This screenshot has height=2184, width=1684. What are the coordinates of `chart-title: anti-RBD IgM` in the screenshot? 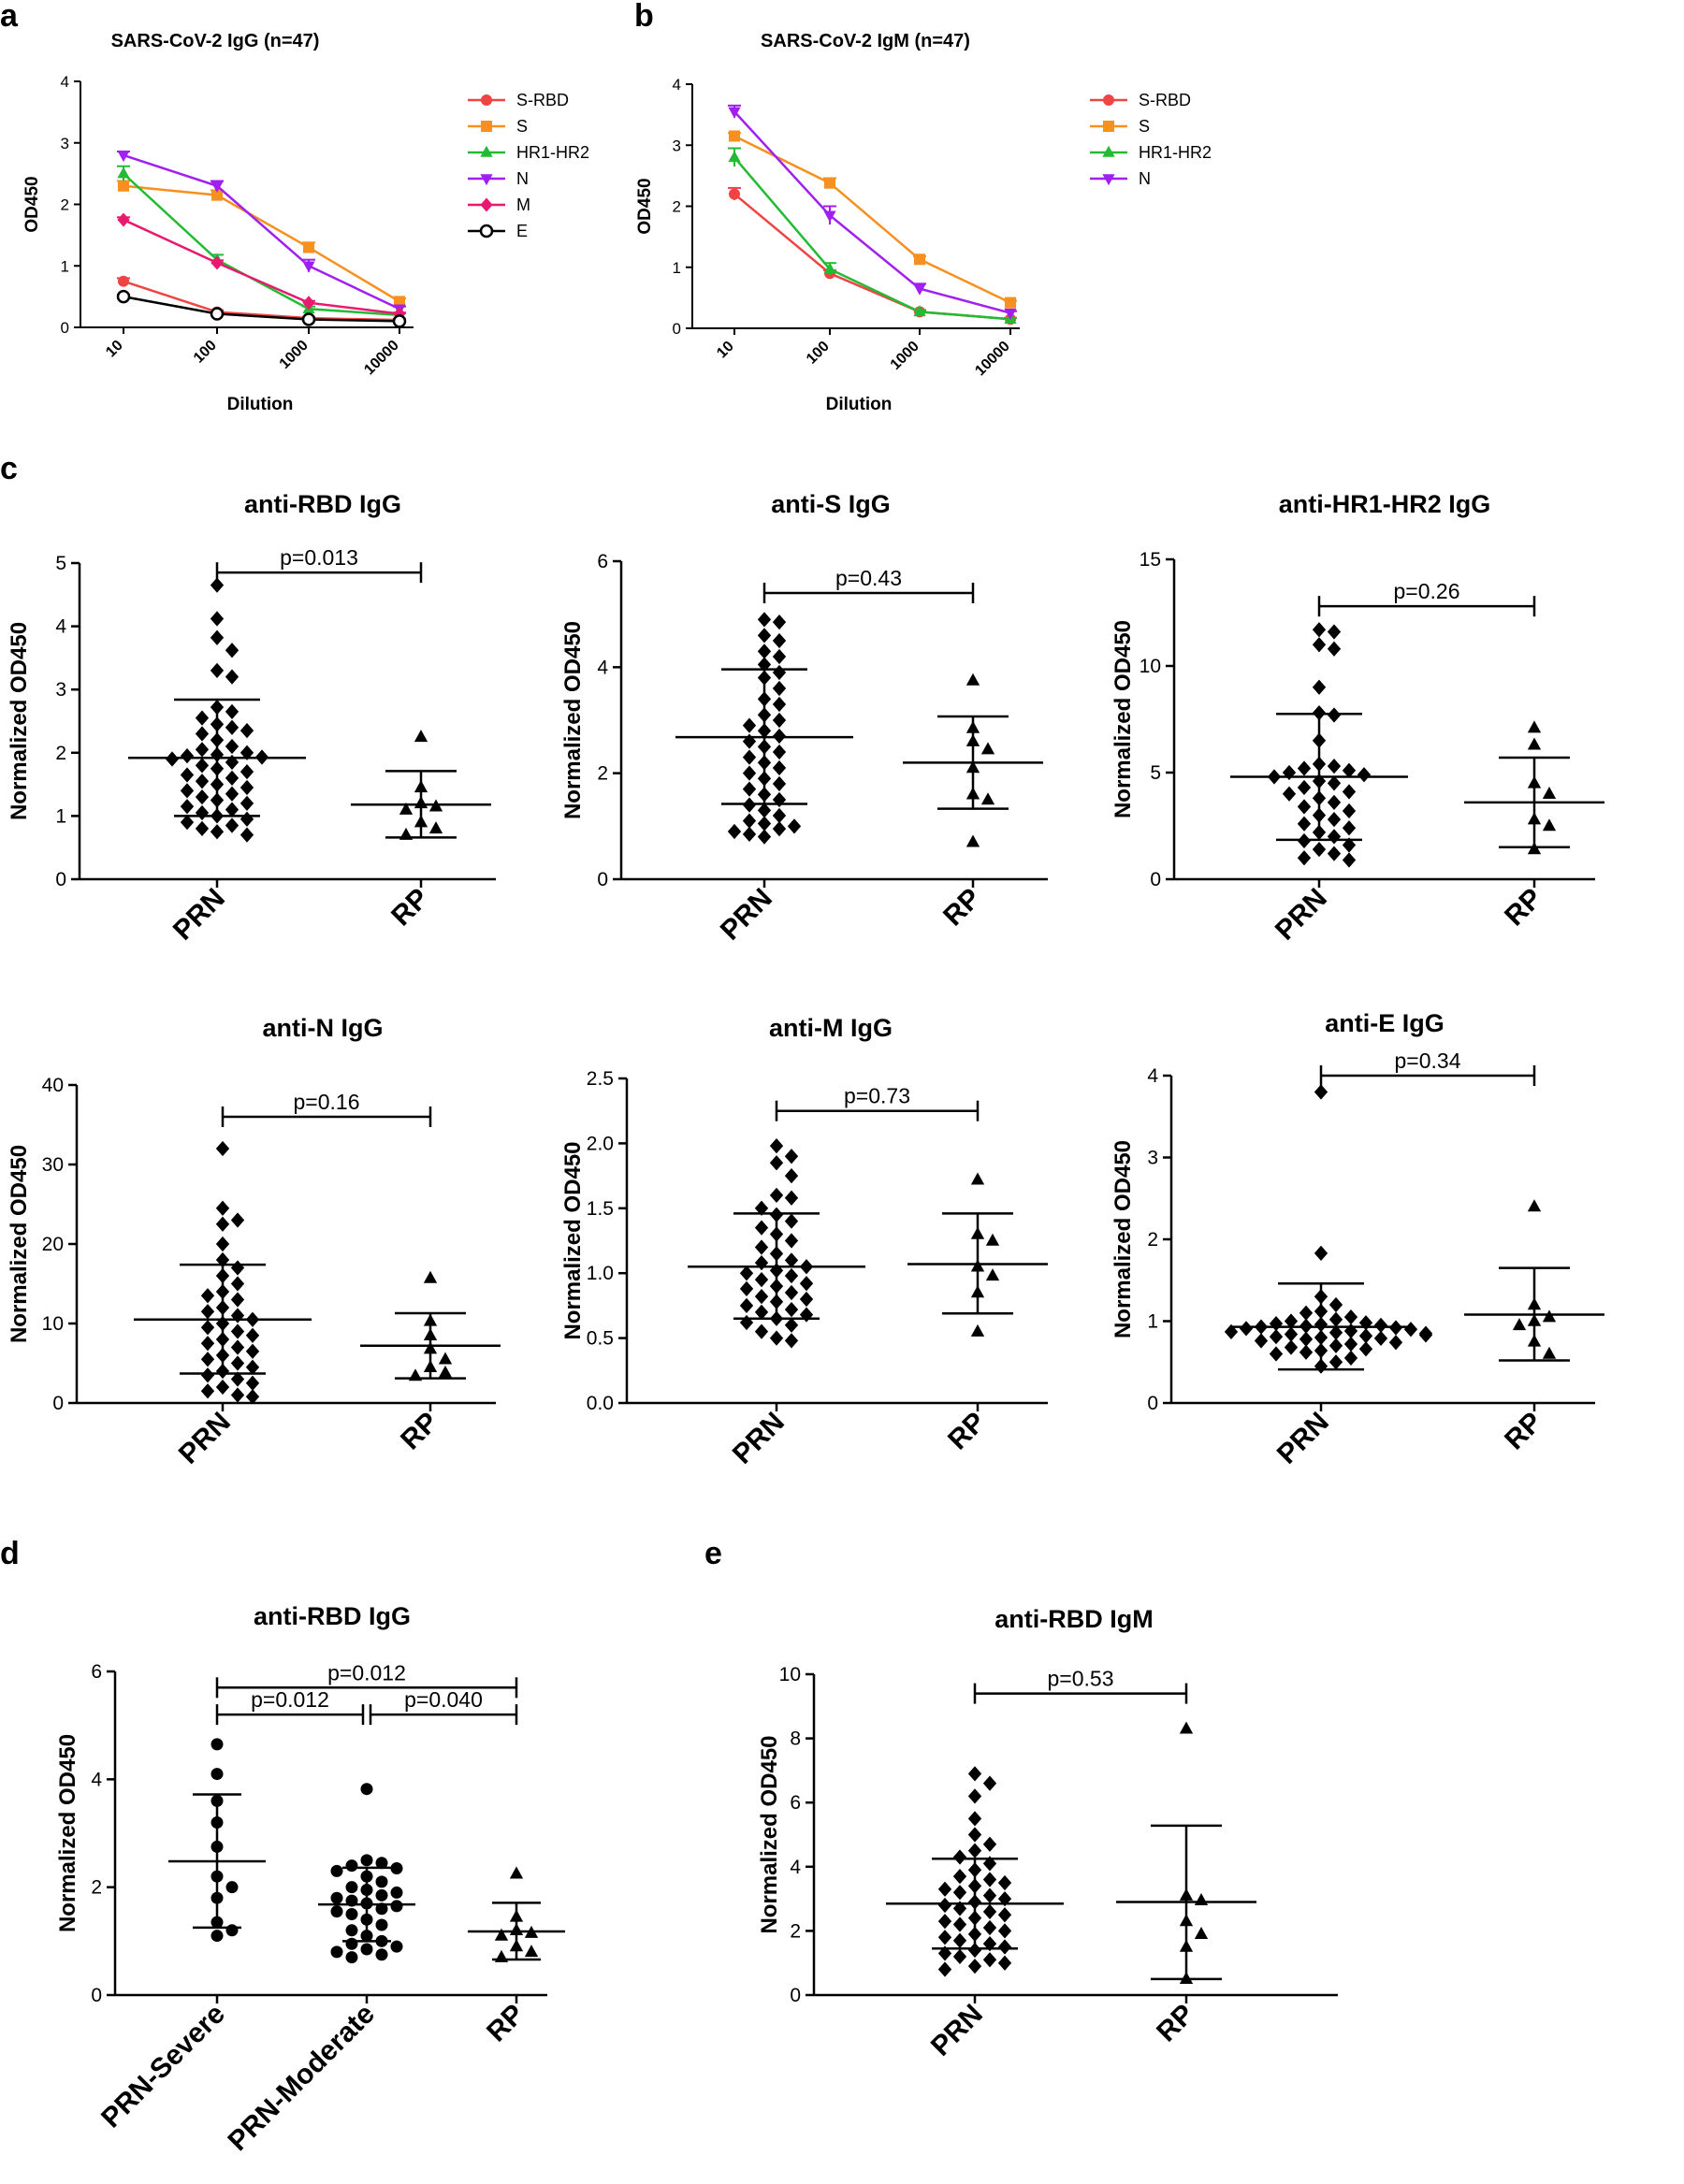 It's located at (1073, 1619).